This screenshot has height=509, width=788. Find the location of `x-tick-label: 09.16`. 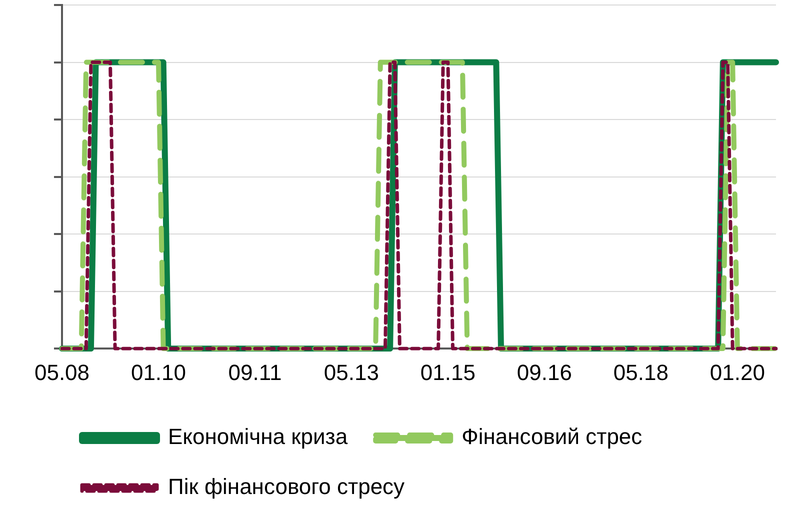

x-tick-label: 09.16 is located at coordinates (544, 372).